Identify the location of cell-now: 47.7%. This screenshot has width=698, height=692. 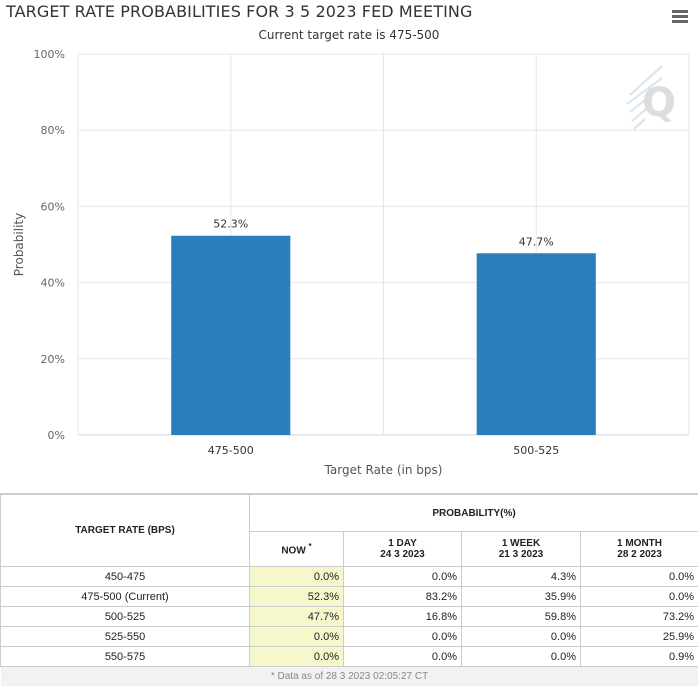
(297, 617).